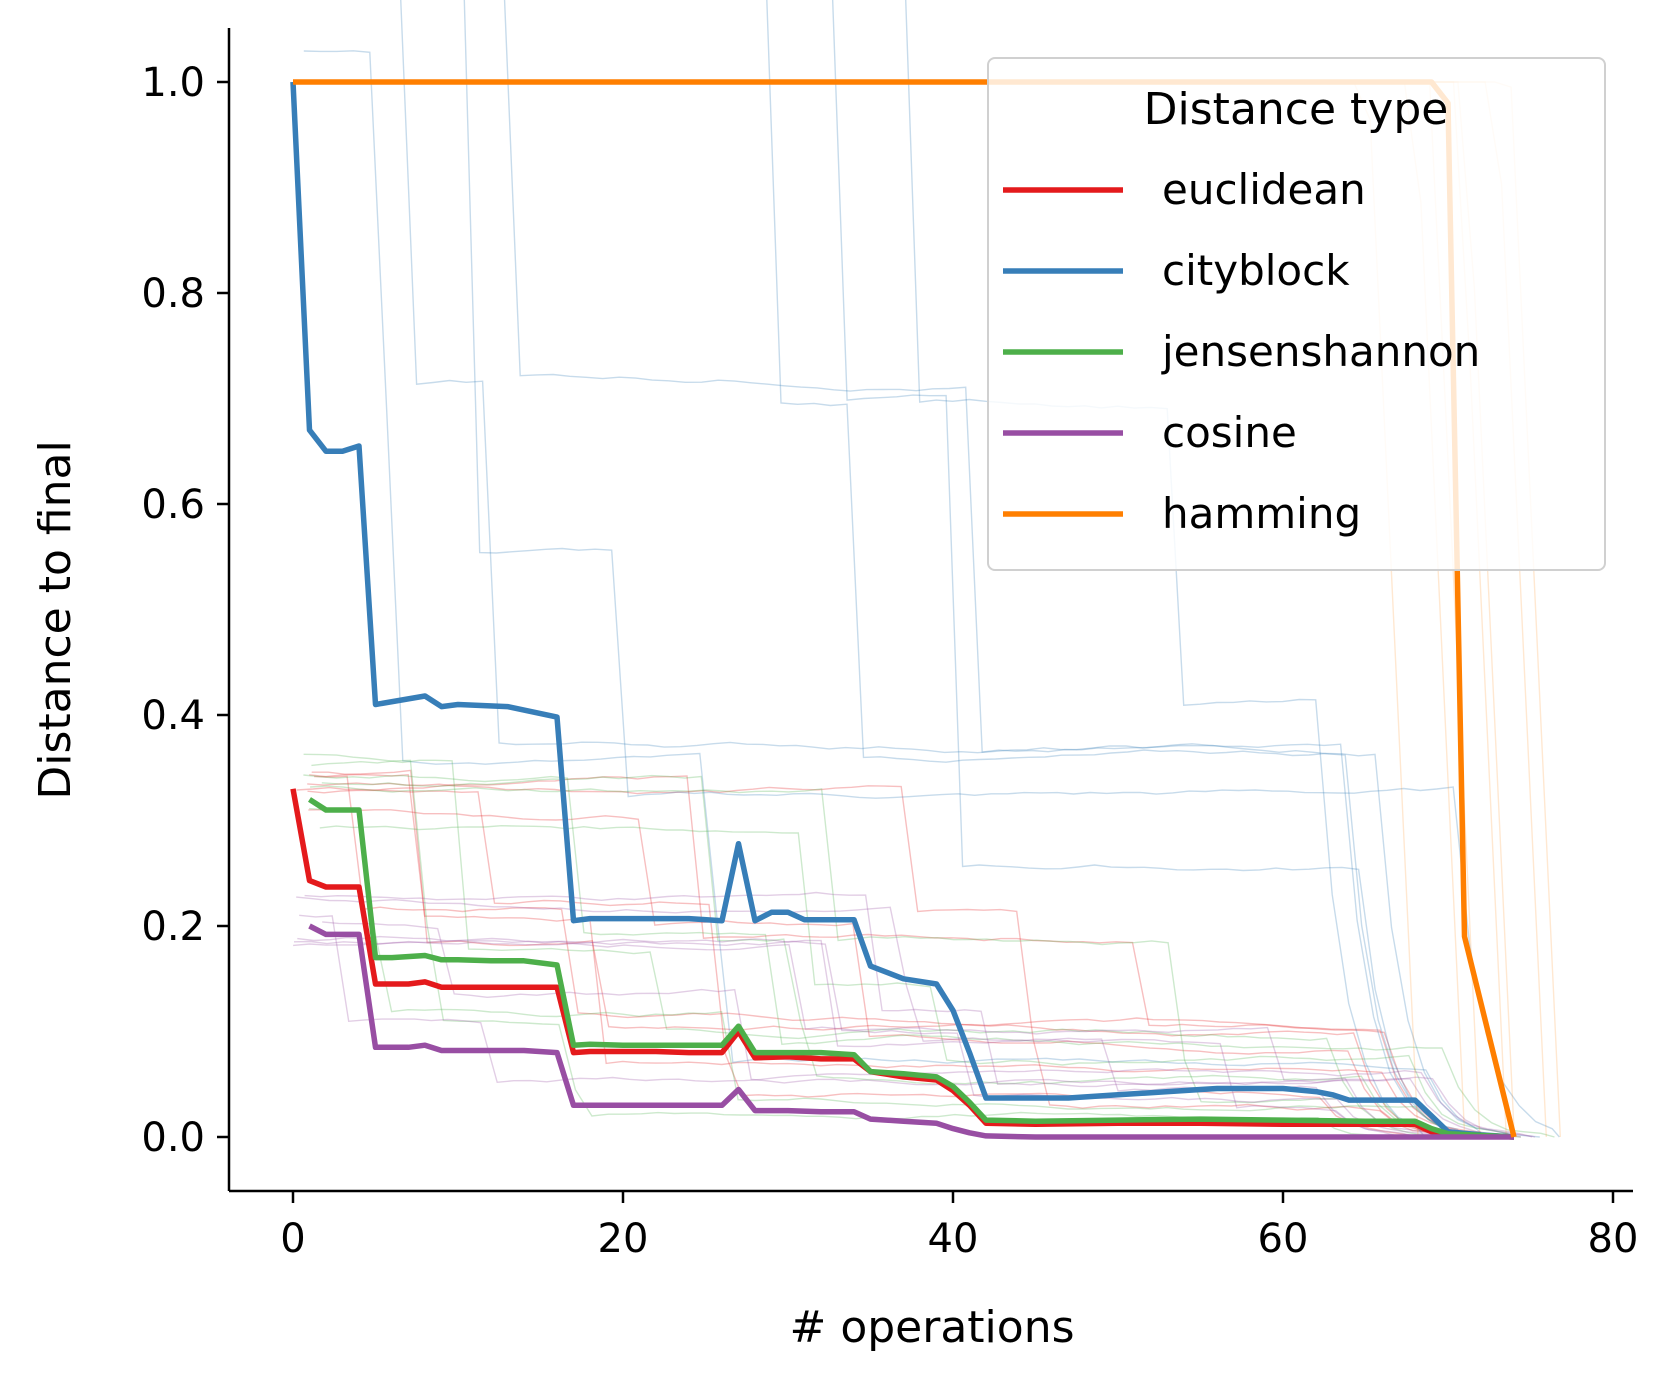  What do you see at coordinates (1261, 513) in the screenshot?
I see `legend-label-hamming: hamming` at bounding box center [1261, 513].